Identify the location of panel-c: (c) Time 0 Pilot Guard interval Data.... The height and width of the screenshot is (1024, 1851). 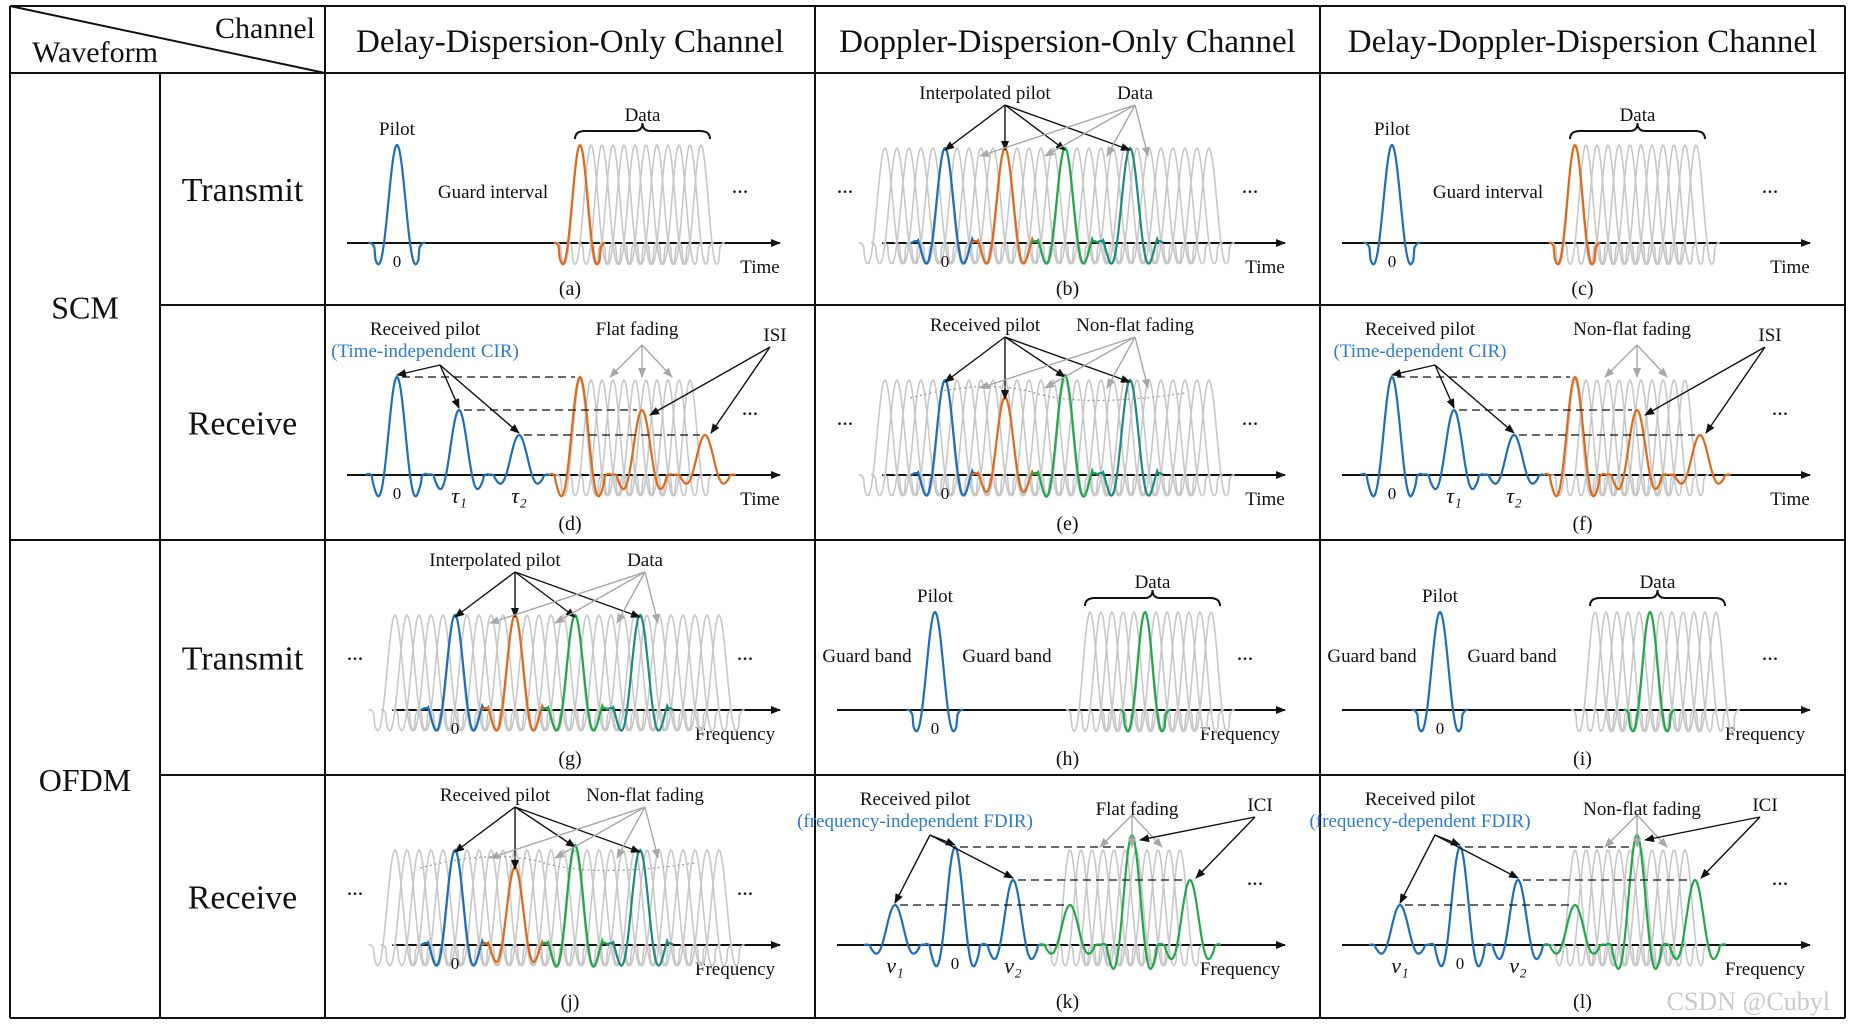
(1576, 202).